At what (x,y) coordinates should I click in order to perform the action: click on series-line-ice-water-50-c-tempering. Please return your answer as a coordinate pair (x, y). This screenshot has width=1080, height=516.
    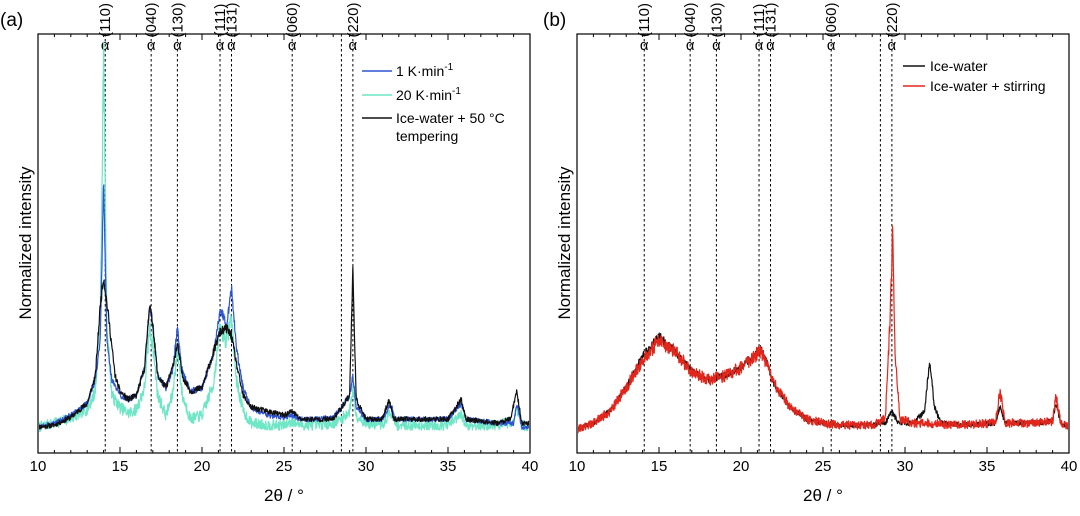
    Looking at the image, I should click on (284, 348).